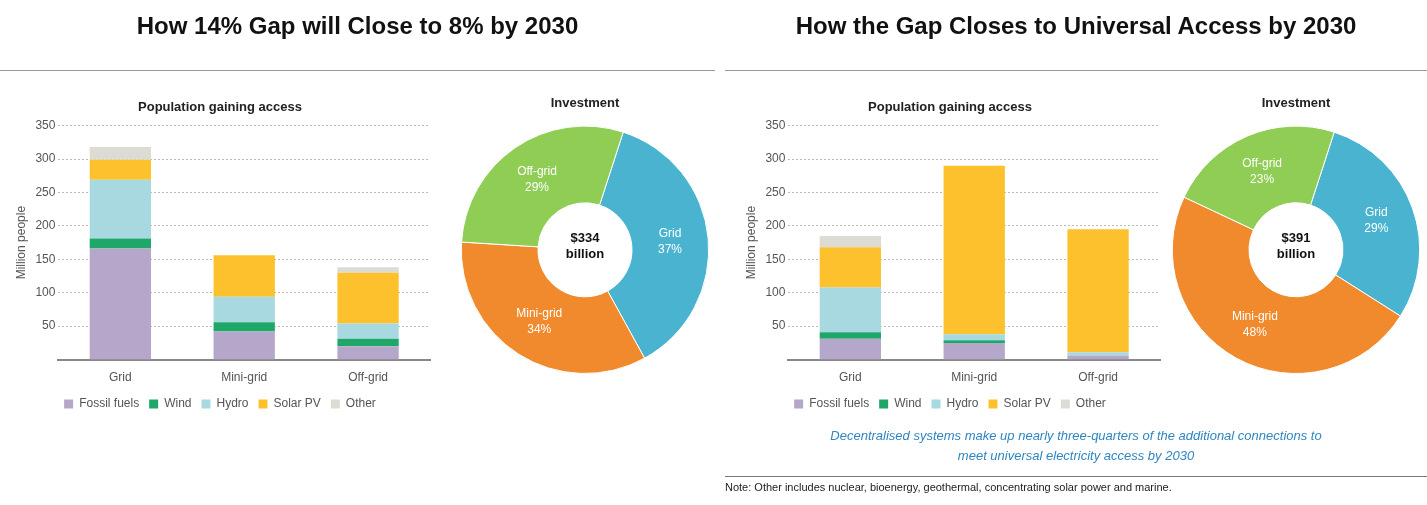  I want to click on data-label: 37%, so click(670, 249).